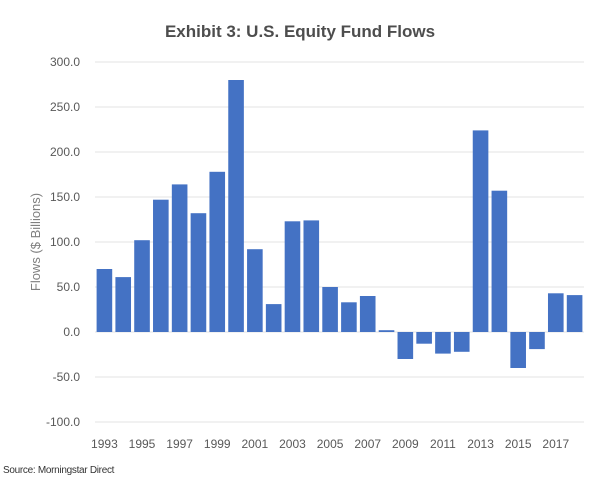 The width and height of the screenshot is (600, 492). What do you see at coordinates (537, 341) in the screenshot?
I see `bar-2016` at bounding box center [537, 341].